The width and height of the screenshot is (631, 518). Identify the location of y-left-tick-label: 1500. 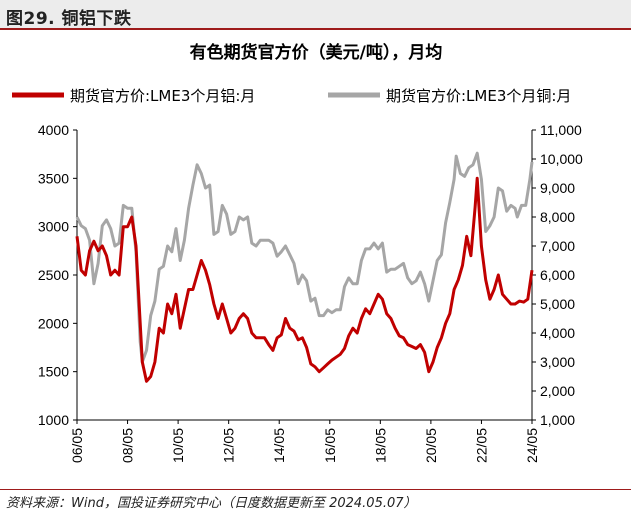
(53, 372).